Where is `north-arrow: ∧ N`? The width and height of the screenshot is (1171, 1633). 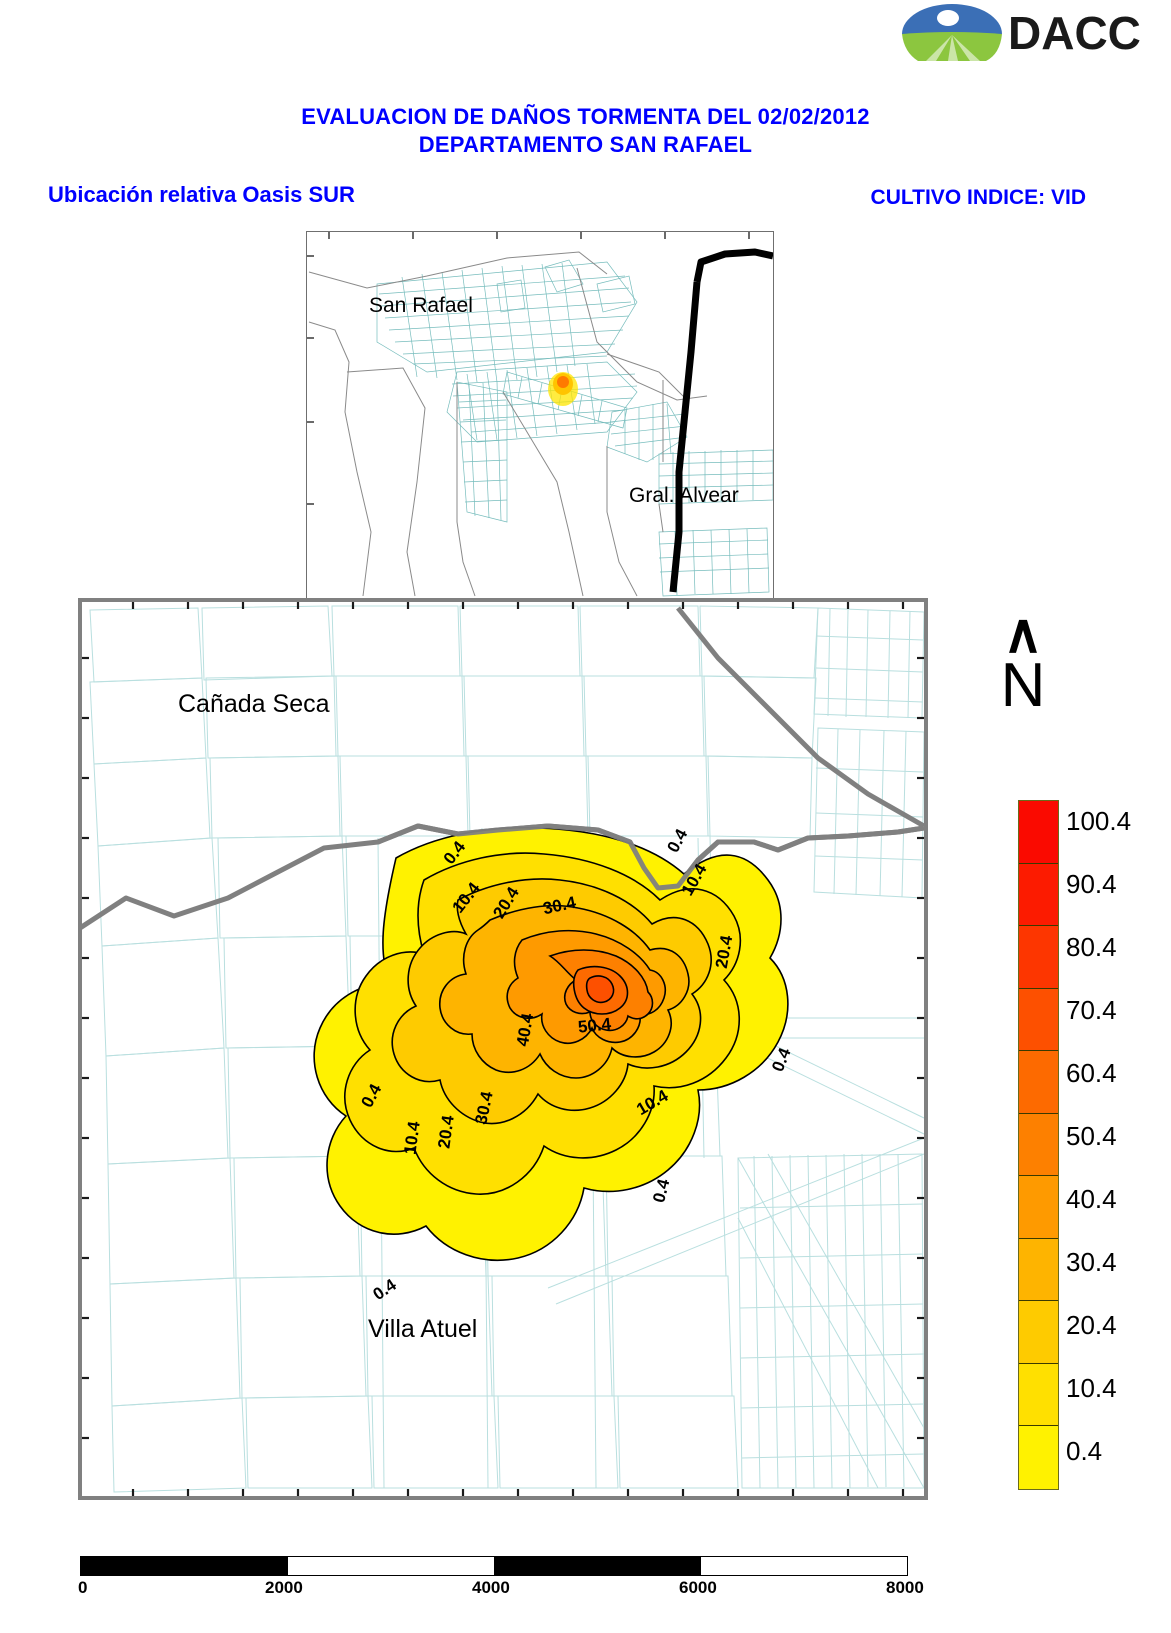 north-arrow: ∧ N is located at coordinates (1023, 662).